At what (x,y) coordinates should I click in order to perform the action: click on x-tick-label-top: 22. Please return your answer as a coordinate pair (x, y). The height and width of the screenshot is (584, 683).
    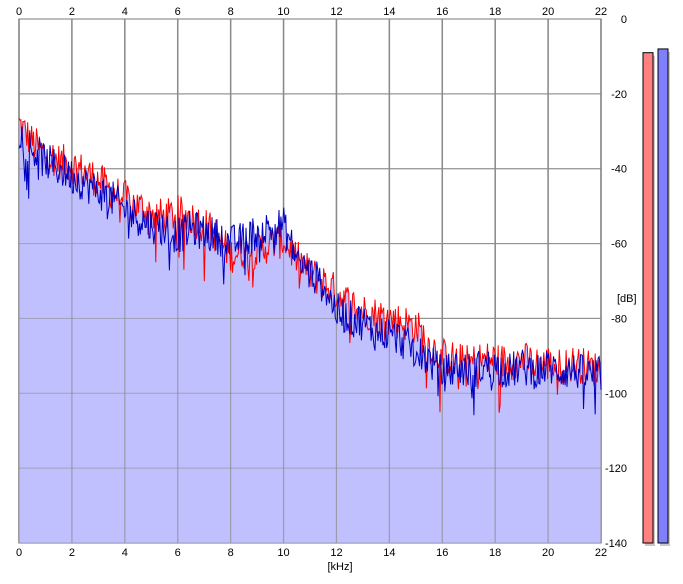
    Looking at the image, I should click on (601, 12).